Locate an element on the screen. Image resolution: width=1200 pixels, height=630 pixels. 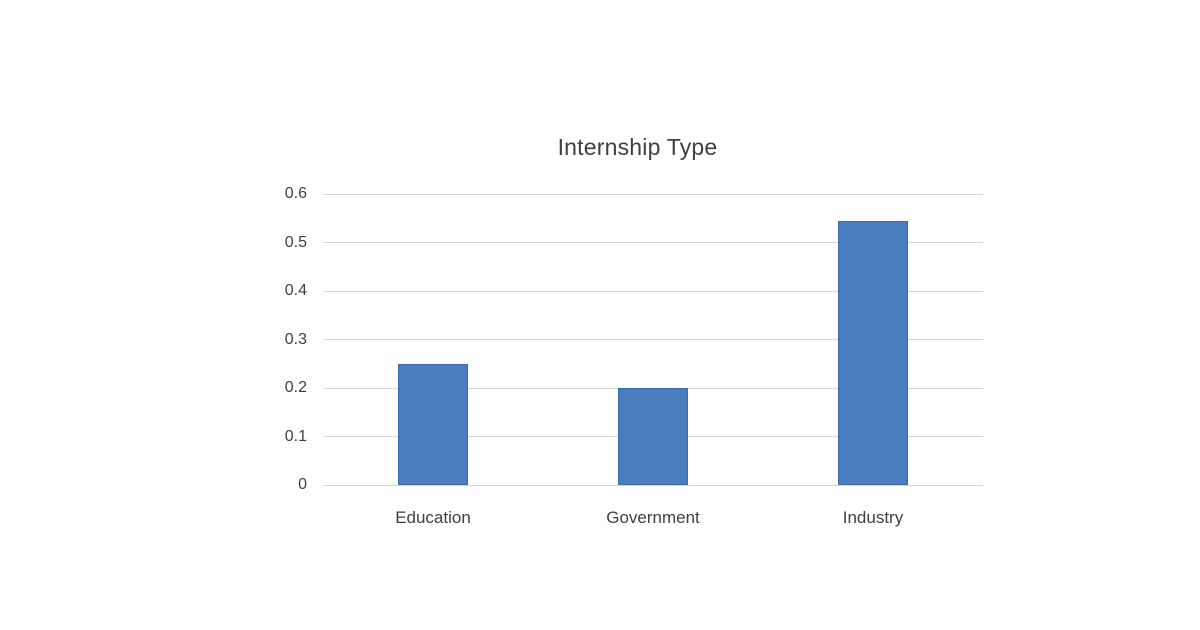
y-tick-label: 0.2 is located at coordinates (295, 387).